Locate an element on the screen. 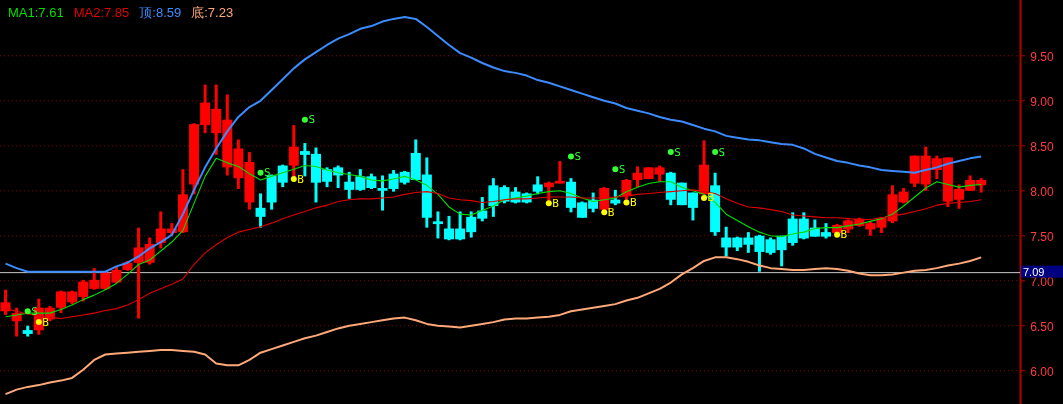 The height and width of the screenshot is (404, 1063). y-tick-label: 8.00 is located at coordinates (1042, 191).